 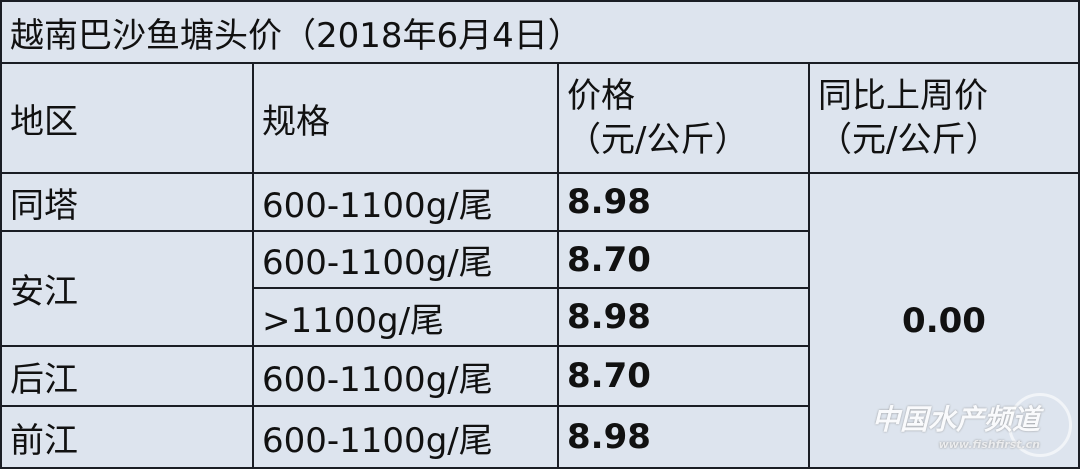 I want to click on header-price: 价格 （元/公斤）, so click(x=683, y=118).